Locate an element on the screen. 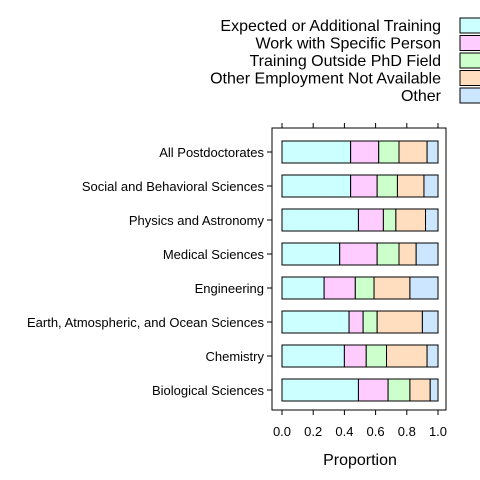 The width and height of the screenshot is (480, 480). category-label: Chemistry is located at coordinates (234, 356).